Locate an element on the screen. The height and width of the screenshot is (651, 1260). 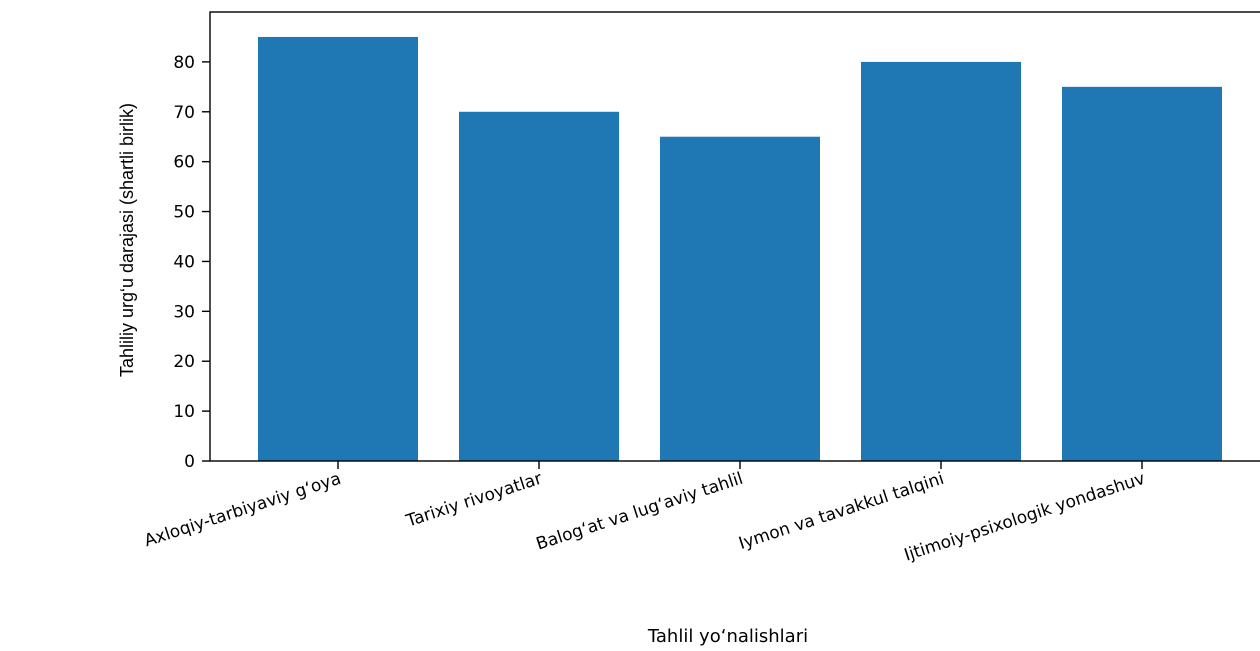
x-tick-label: Tarixiy rivoyatlar is located at coordinates (474, 500).